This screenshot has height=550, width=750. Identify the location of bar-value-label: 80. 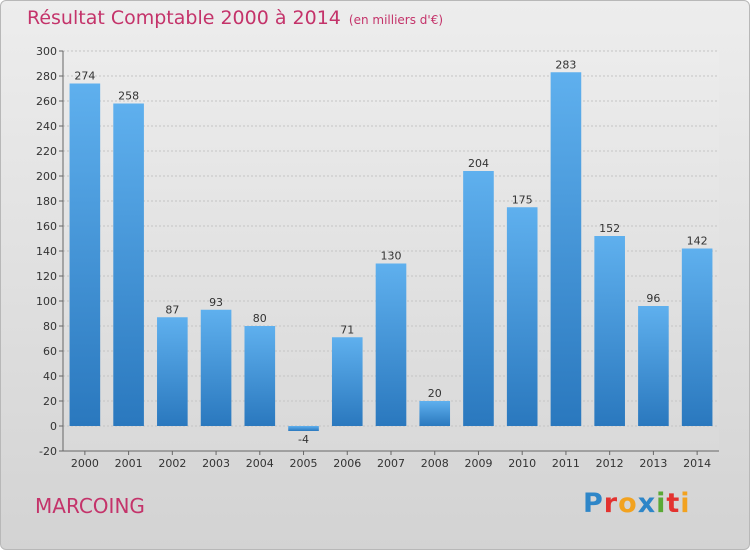
(260, 318).